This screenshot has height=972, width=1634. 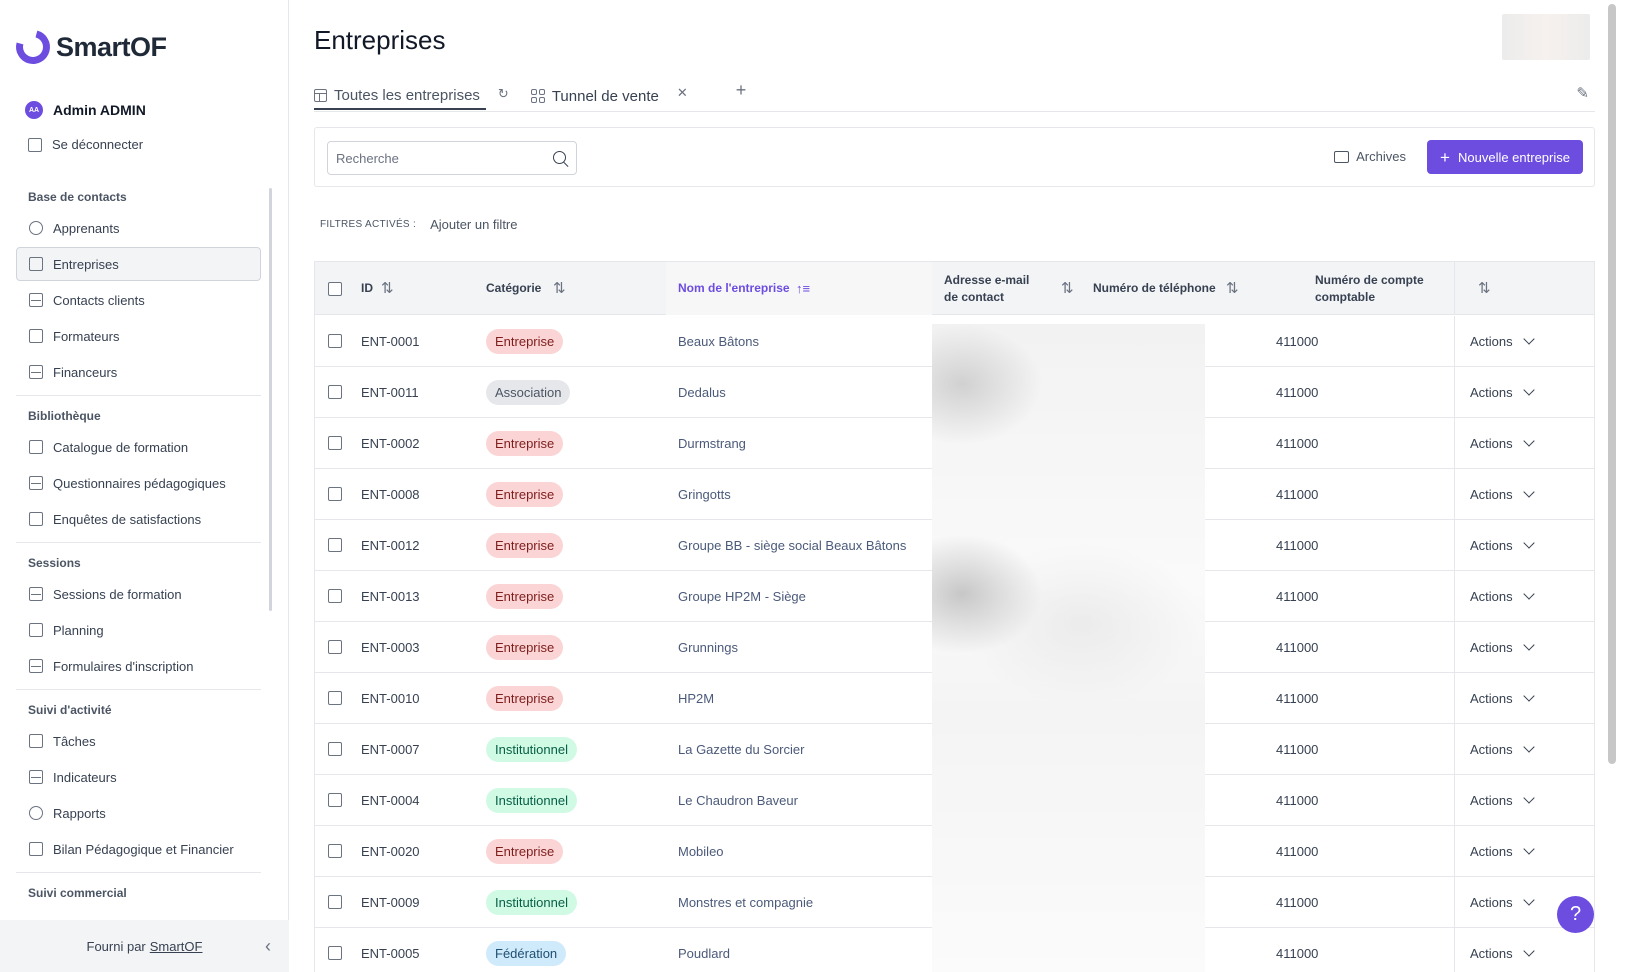 I want to click on sidebar-item-apprenants: Apprenants, so click(x=138, y=228).